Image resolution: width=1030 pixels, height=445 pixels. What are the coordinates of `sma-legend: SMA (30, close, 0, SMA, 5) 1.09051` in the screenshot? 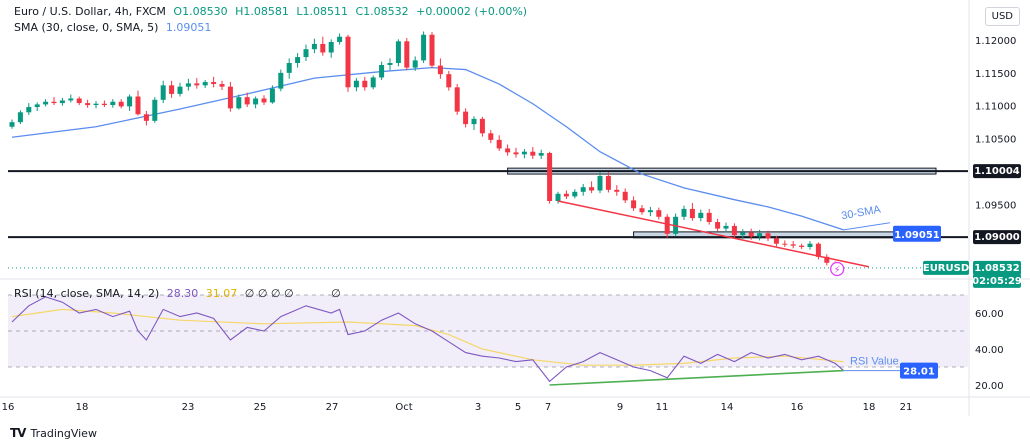 It's located at (114, 27).